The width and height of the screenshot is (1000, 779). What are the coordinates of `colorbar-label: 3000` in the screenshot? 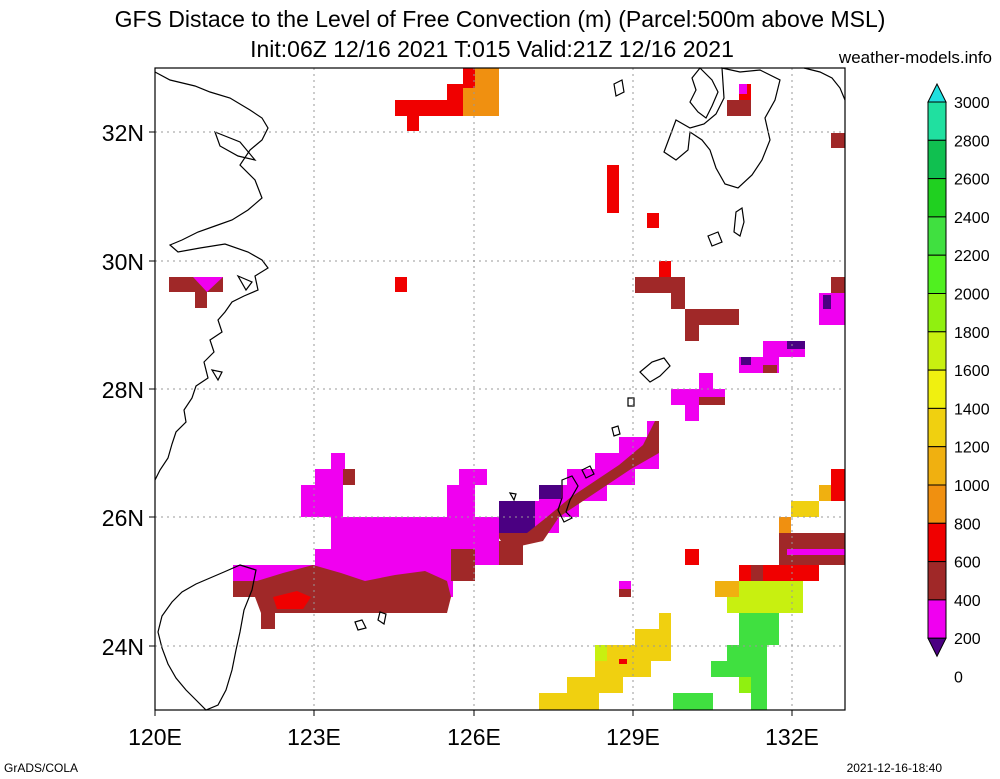 It's located at (972, 103).